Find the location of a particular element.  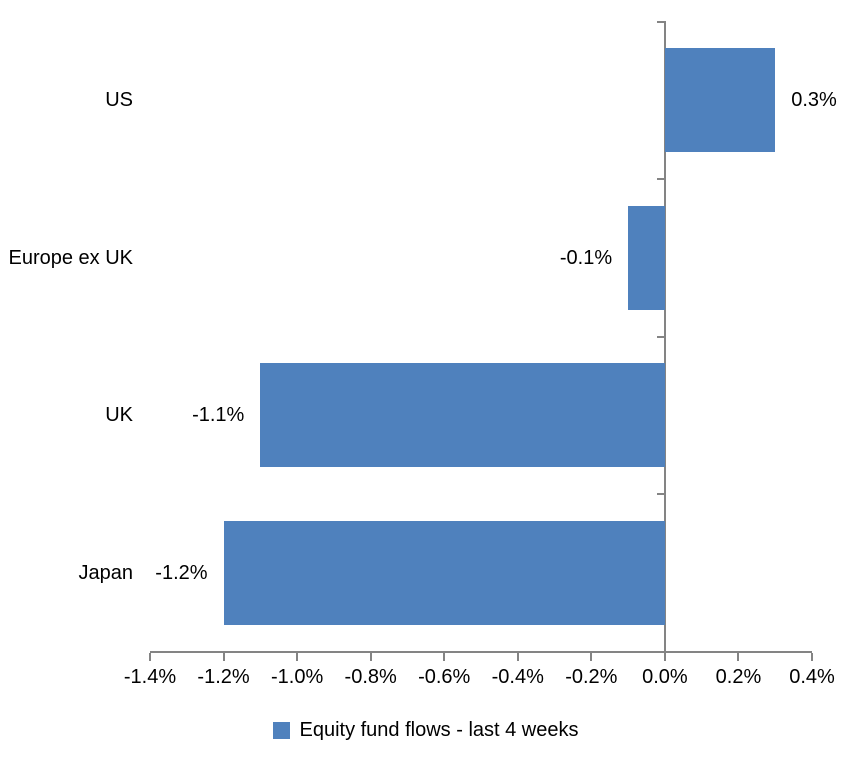

x-axis-tick-label: 0.2% is located at coordinates (738, 677).